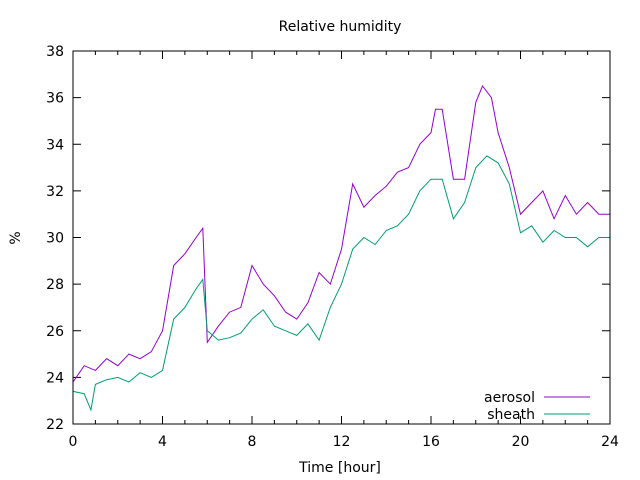  What do you see at coordinates (340, 27) in the screenshot?
I see `chart-title: Relative humidity` at bounding box center [340, 27].